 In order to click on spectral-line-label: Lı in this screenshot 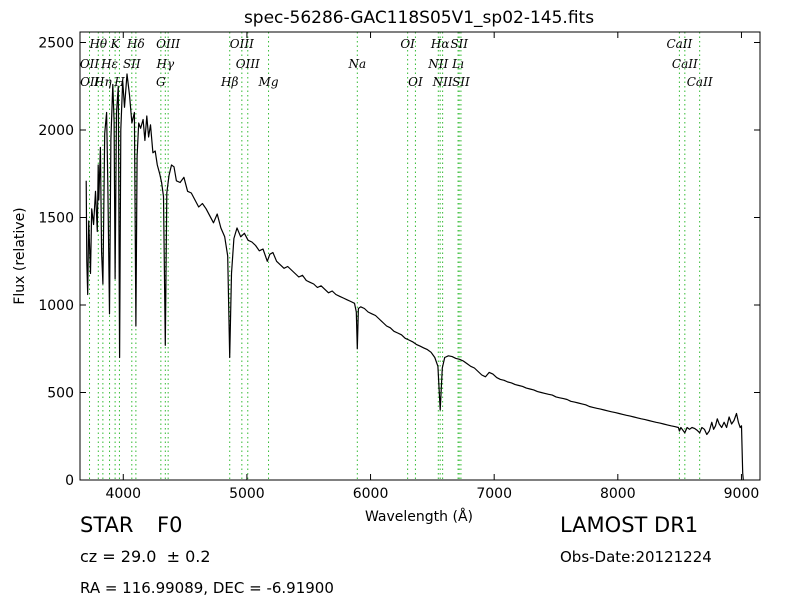, I will do `click(457, 64)`.